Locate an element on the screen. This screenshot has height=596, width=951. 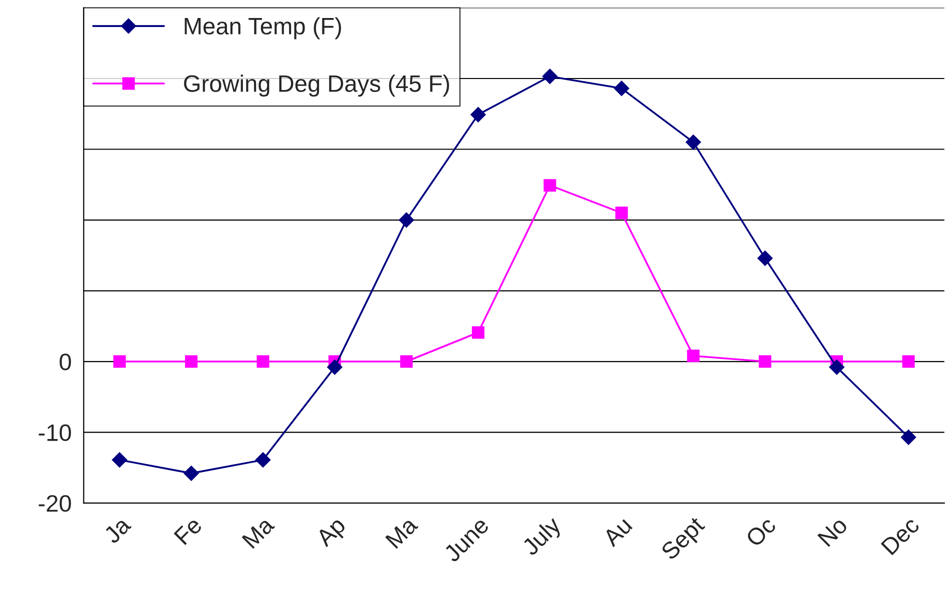
x-tick-label: Ap is located at coordinates (332, 533).